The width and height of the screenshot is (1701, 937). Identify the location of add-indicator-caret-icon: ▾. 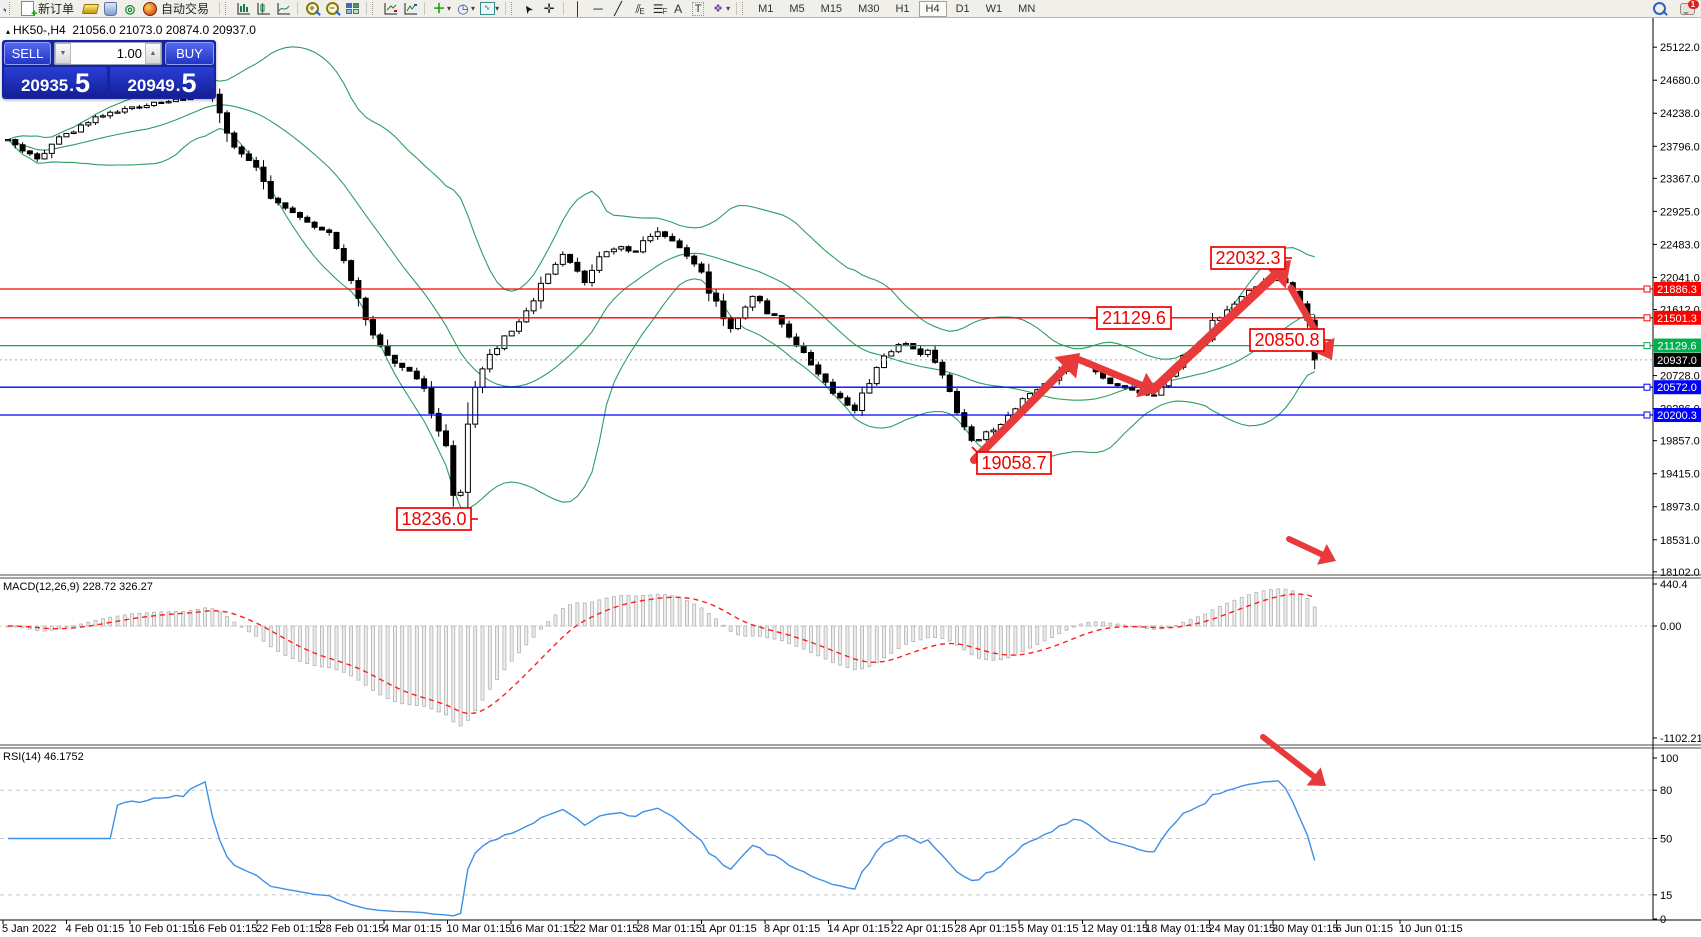
(449, 8).